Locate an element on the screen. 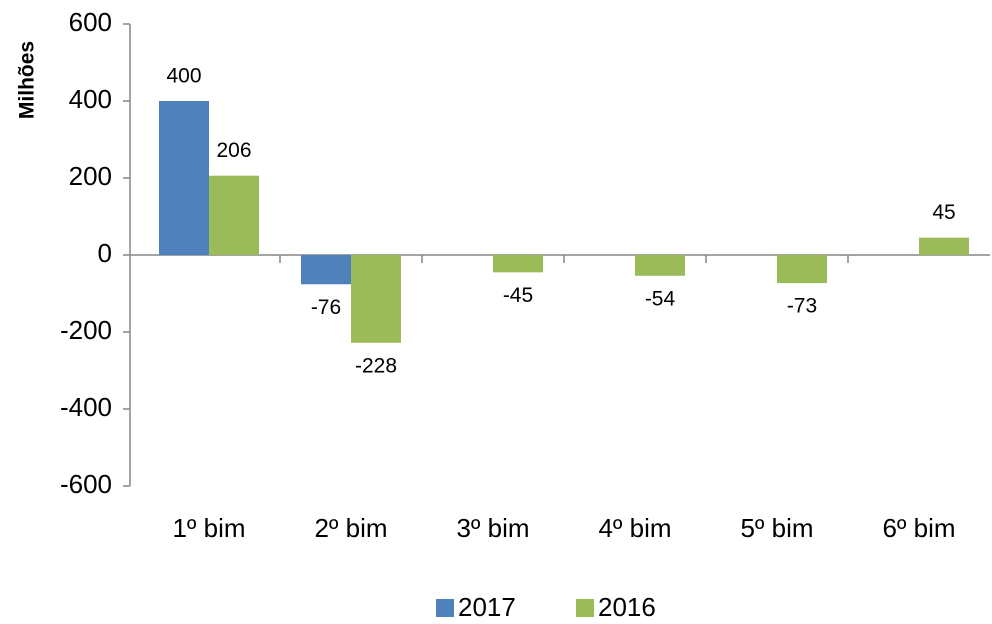 The width and height of the screenshot is (992, 624). y-tick-label: -200 is located at coordinates (86, 330).